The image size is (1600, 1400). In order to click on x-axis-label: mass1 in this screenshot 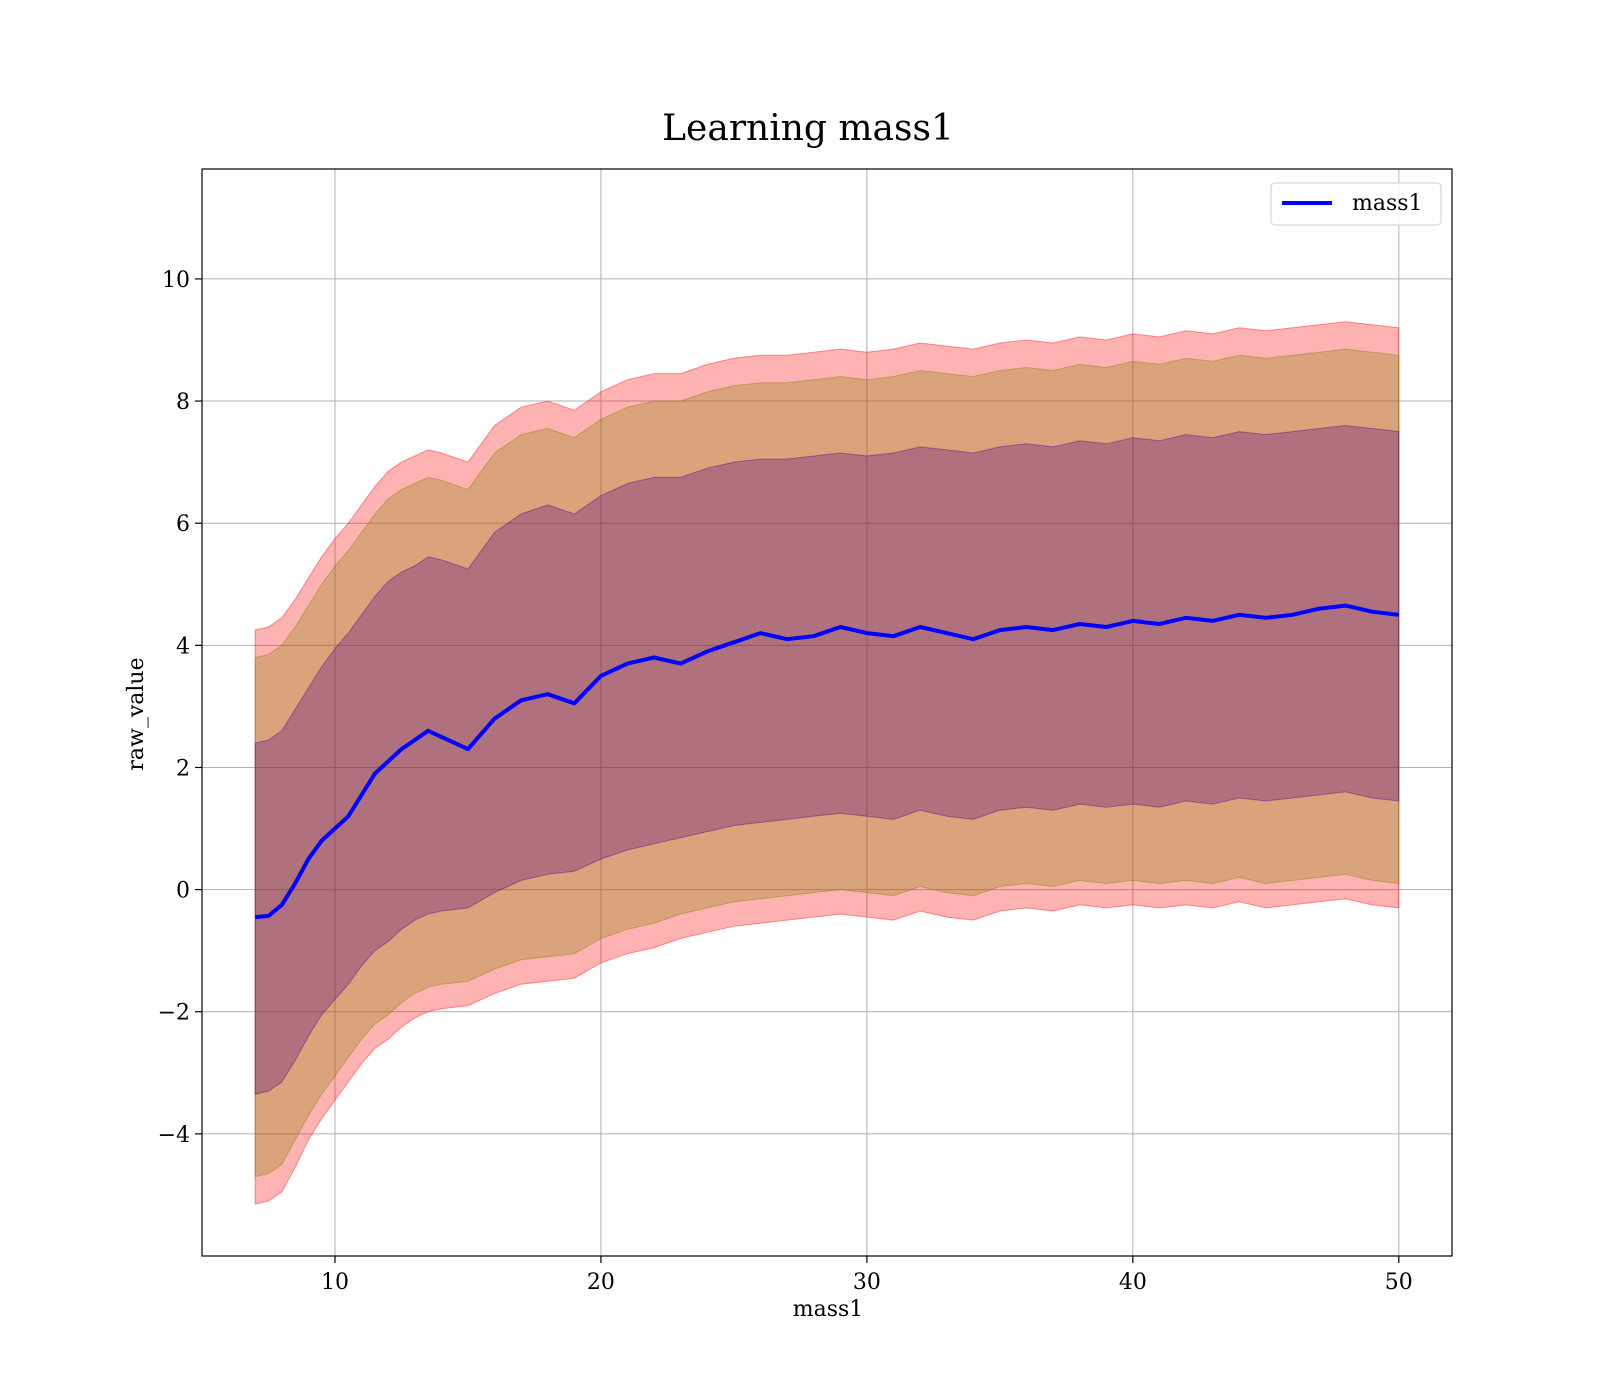, I will do `click(828, 1309)`.